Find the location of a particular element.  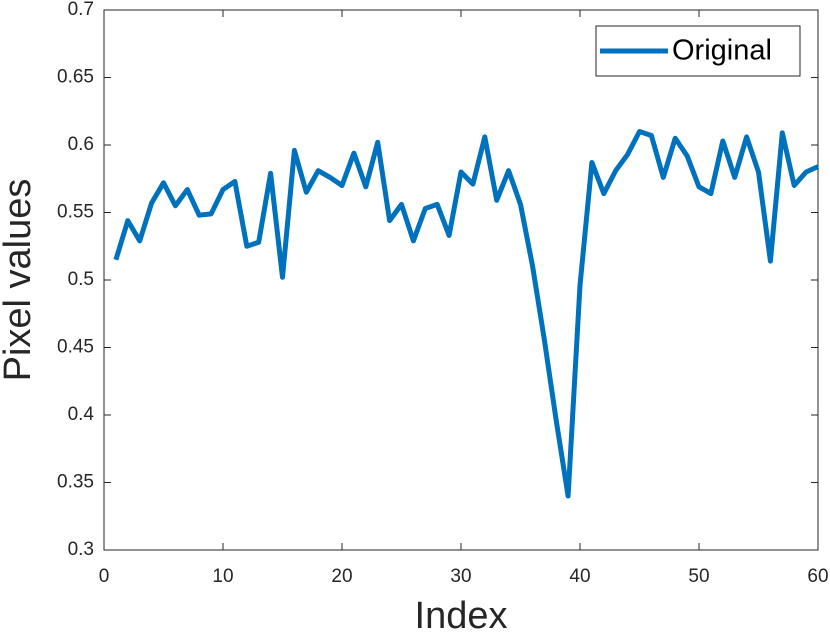

x-tick-label: 40 is located at coordinates (579, 576).